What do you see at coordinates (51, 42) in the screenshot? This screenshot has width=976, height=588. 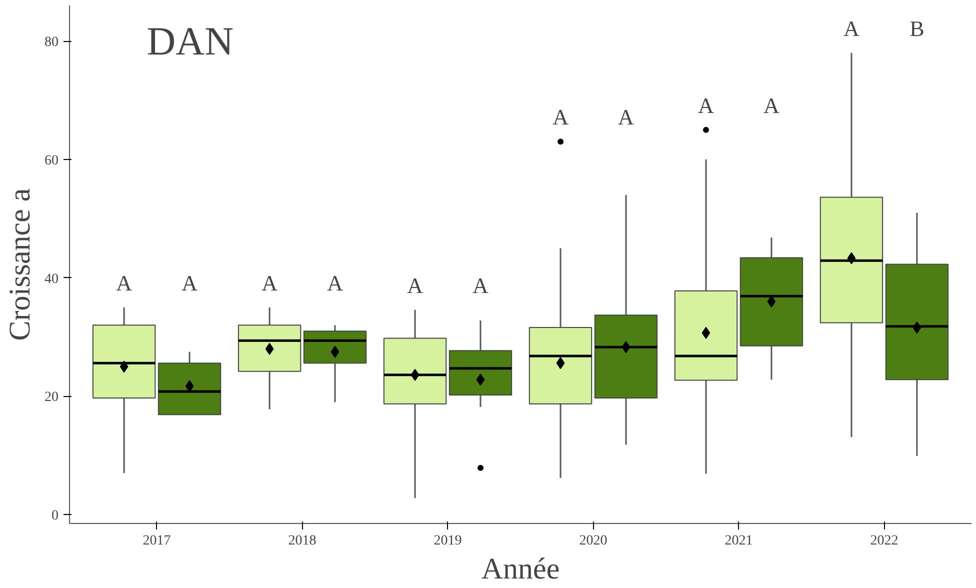 I see `y-tick-label: 80` at bounding box center [51, 42].